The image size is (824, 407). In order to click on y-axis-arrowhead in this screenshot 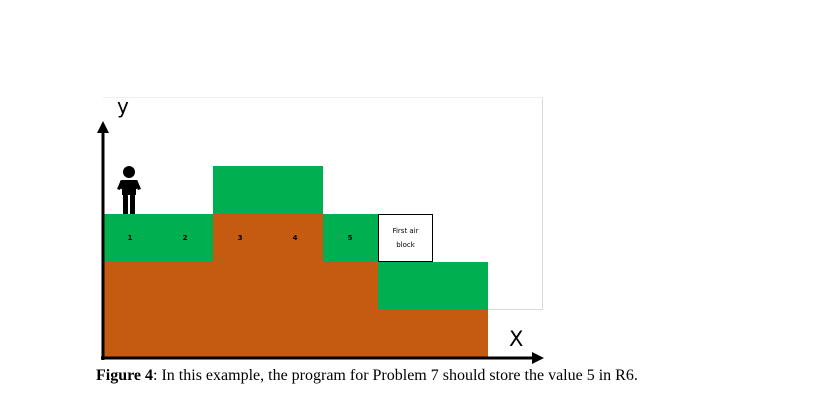, I will do `click(103, 127)`.